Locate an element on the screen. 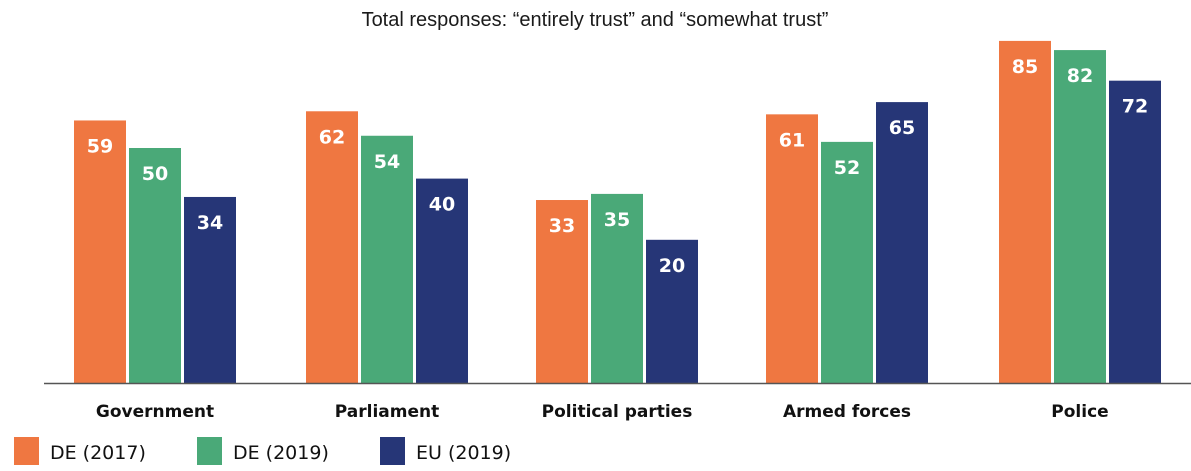  data-label: 34 is located at coordinates (210, 223).